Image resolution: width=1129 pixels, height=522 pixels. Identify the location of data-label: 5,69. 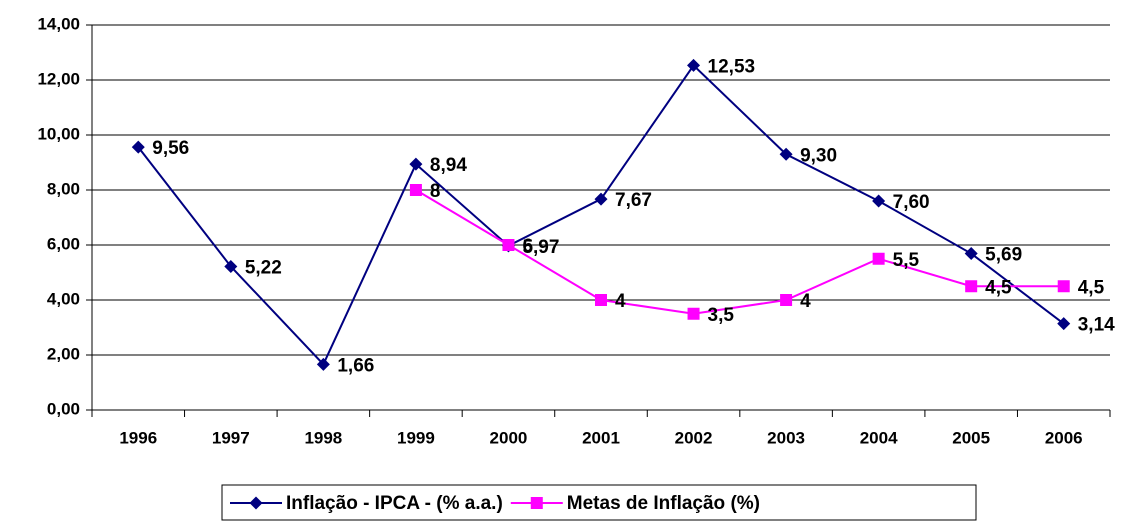
(1003, 255).